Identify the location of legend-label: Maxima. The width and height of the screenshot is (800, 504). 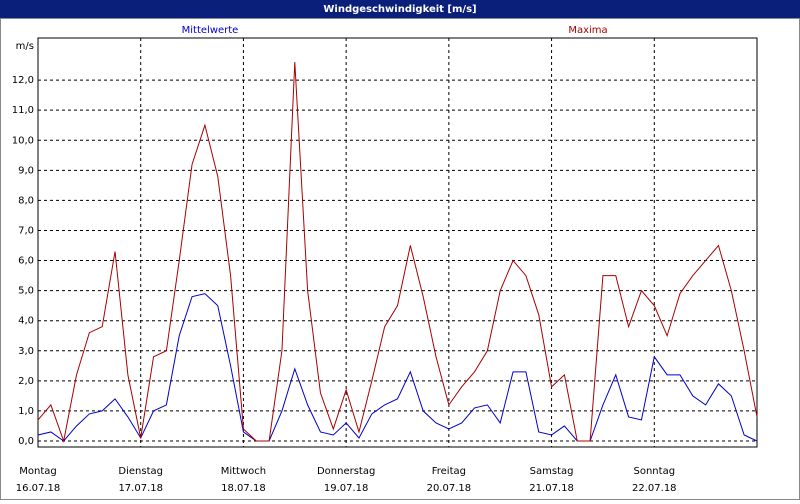
(587, 30).